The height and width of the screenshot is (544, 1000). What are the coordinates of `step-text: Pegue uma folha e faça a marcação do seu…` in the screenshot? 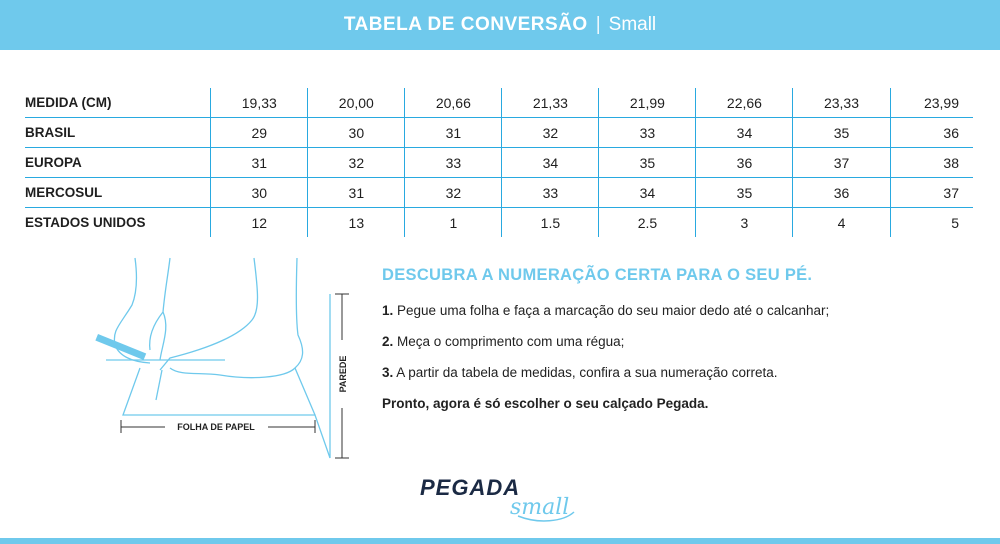 It's located at (613, 310).